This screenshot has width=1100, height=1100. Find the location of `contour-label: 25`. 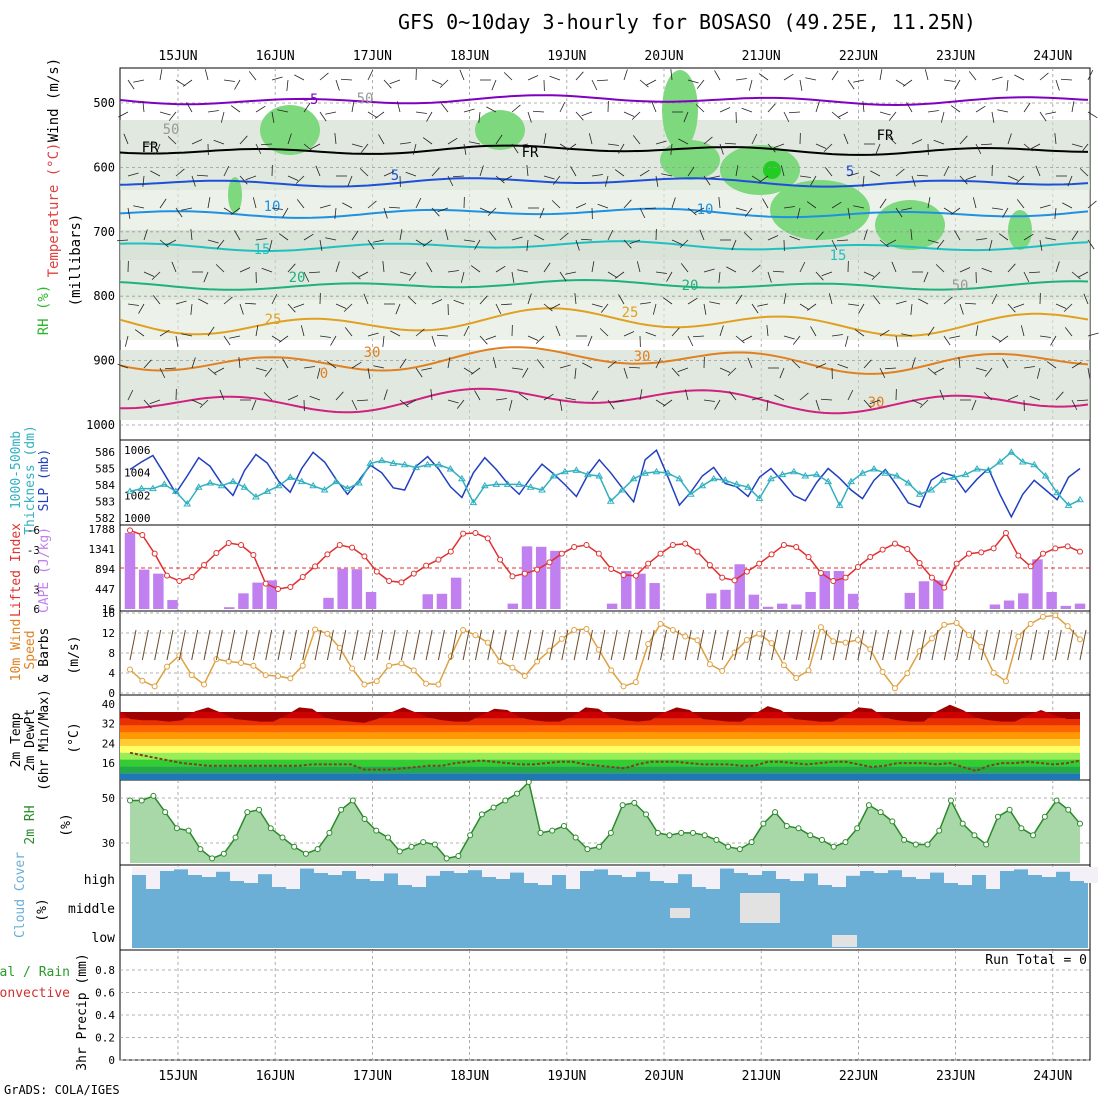

contour-label: 25 is located at coordinates (630, 313).